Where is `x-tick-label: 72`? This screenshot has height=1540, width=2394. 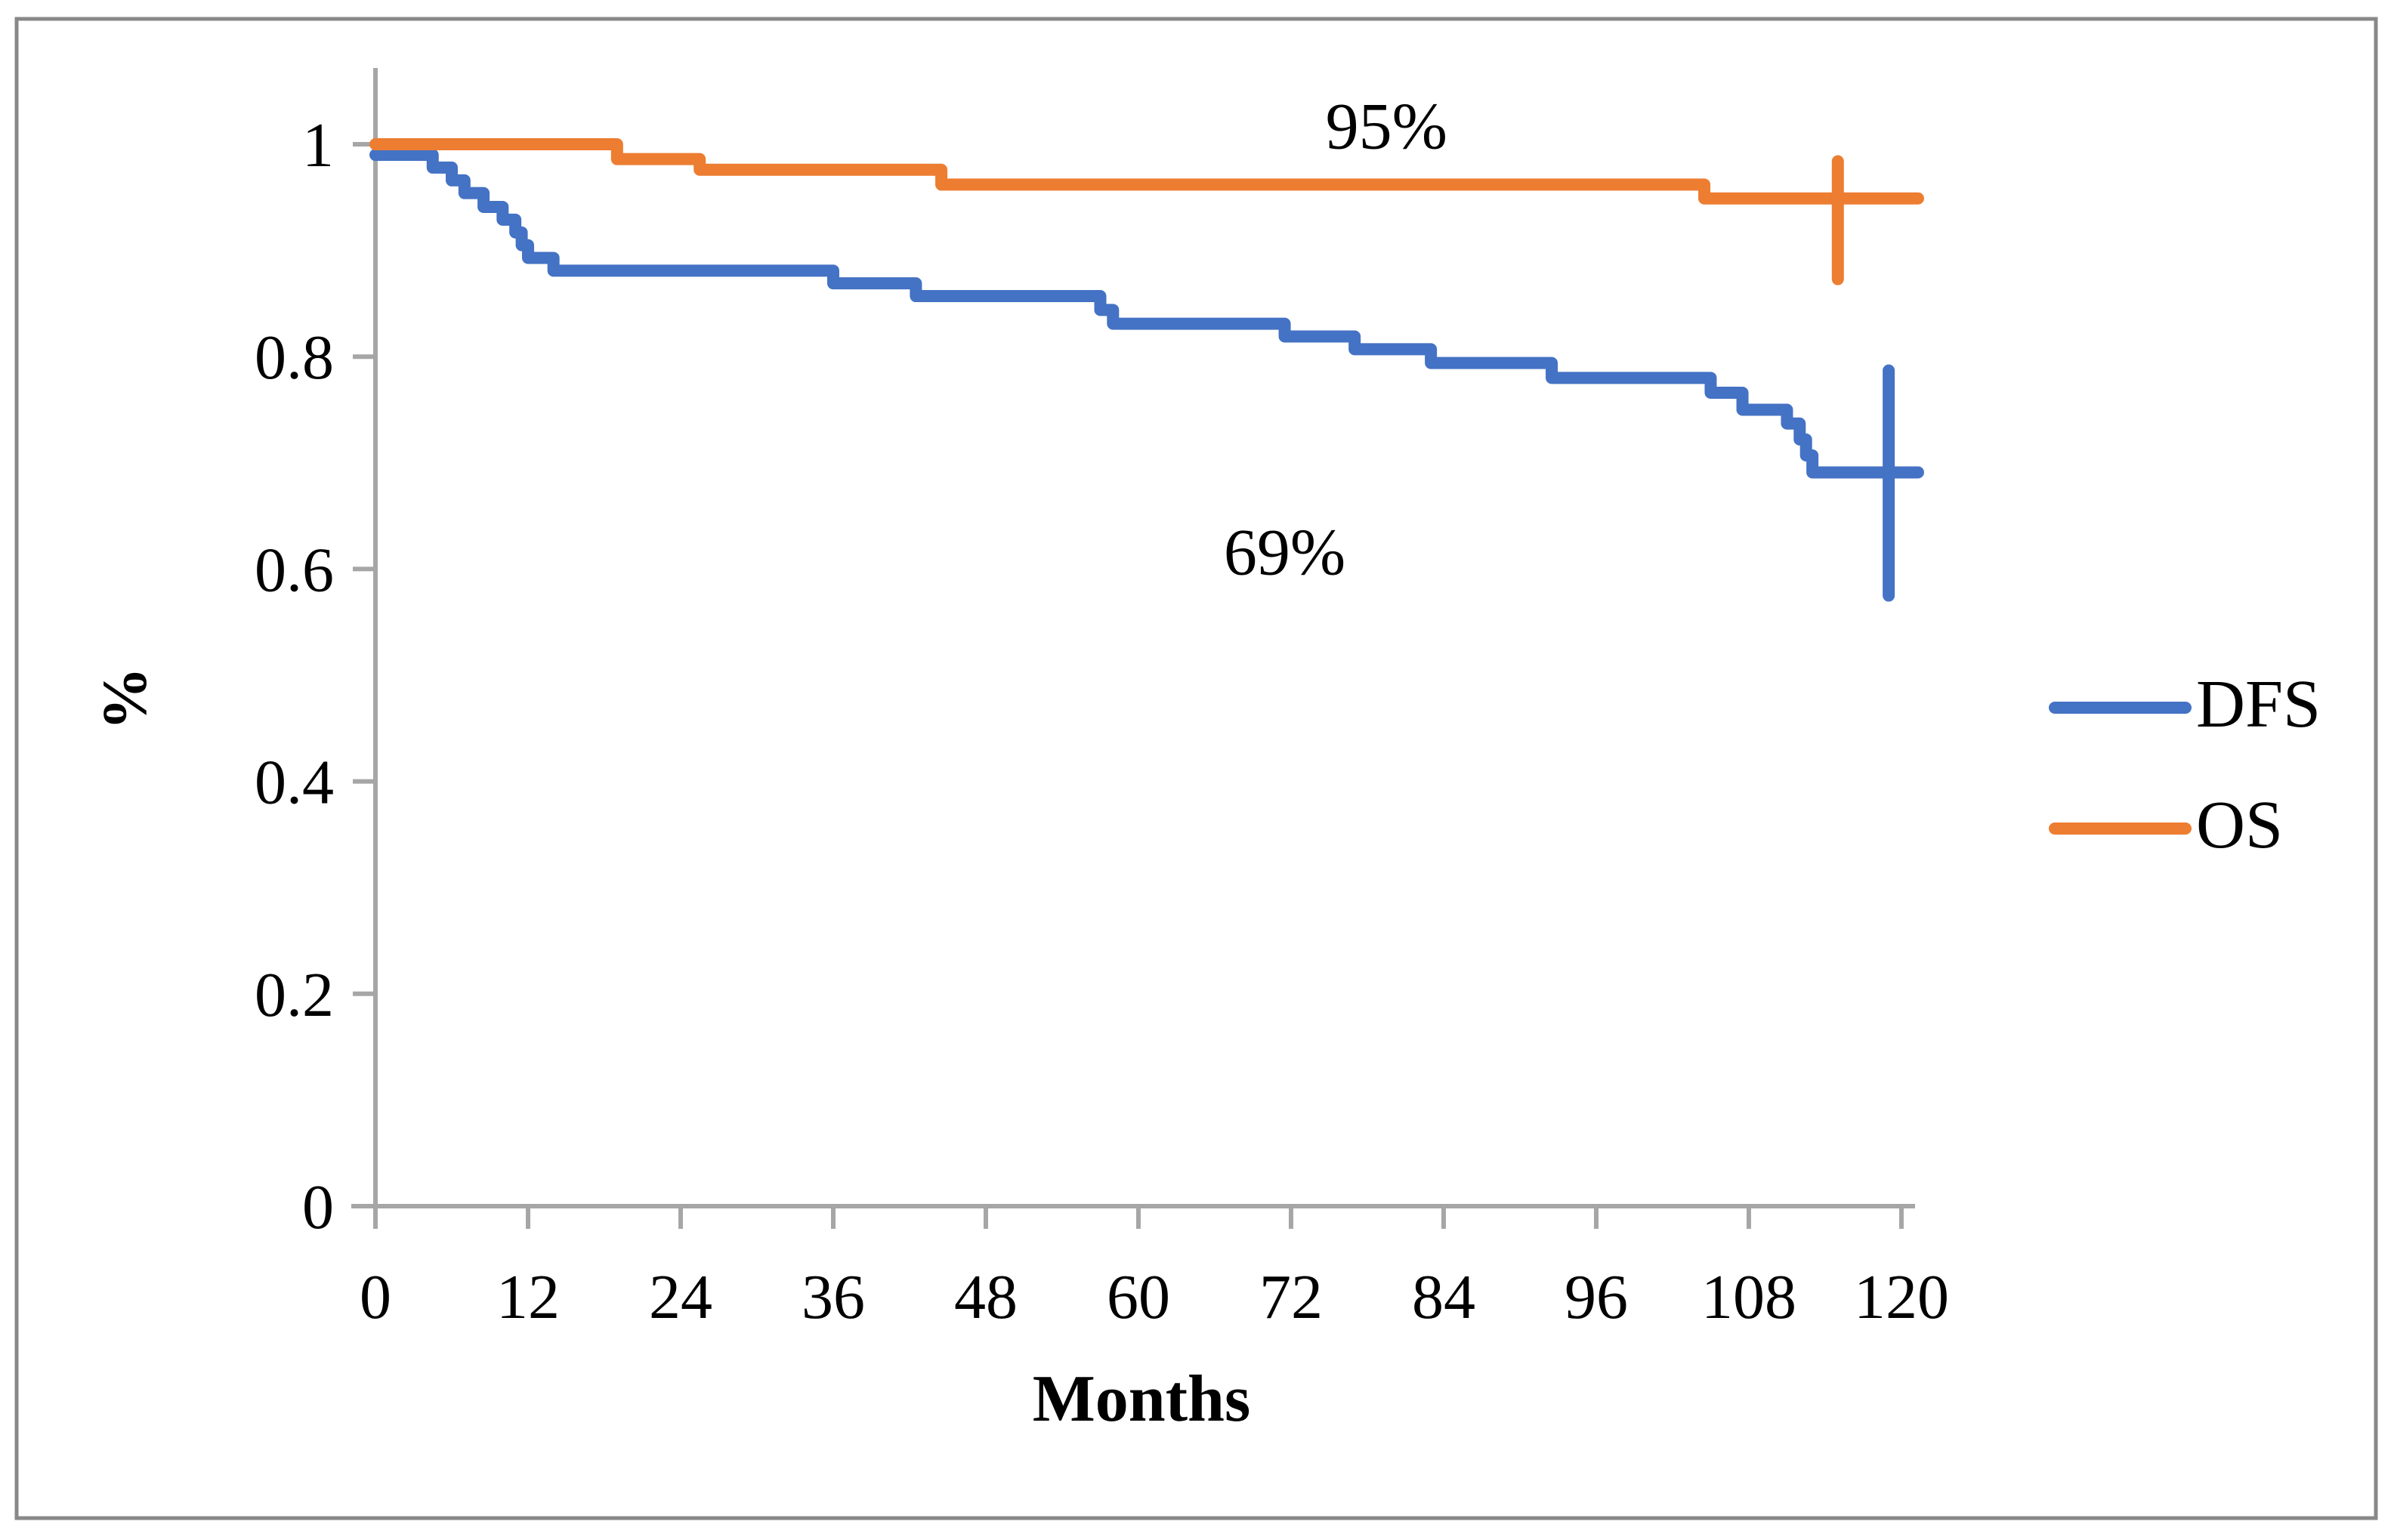
x-tick-label: 72 is located at coordinates (1291, 1297).